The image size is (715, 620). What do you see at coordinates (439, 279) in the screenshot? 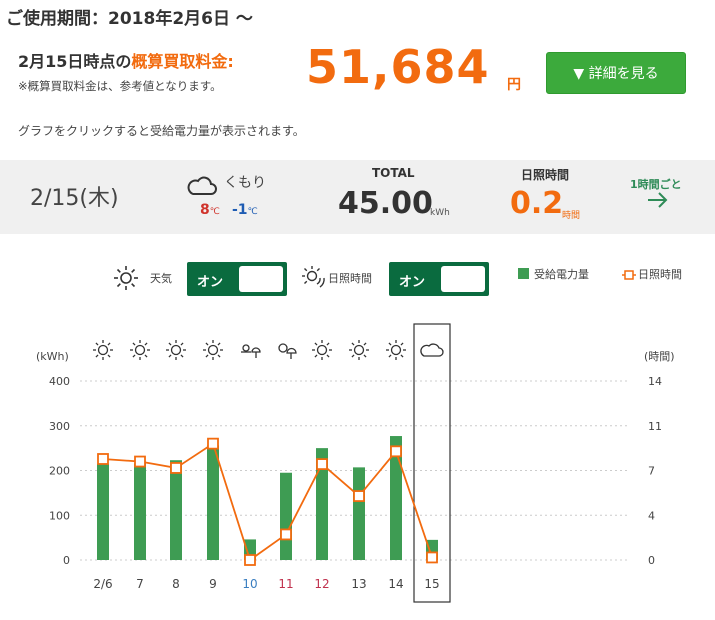
I see `sunshine-toggle: オン` at bounding box center [439, 279].